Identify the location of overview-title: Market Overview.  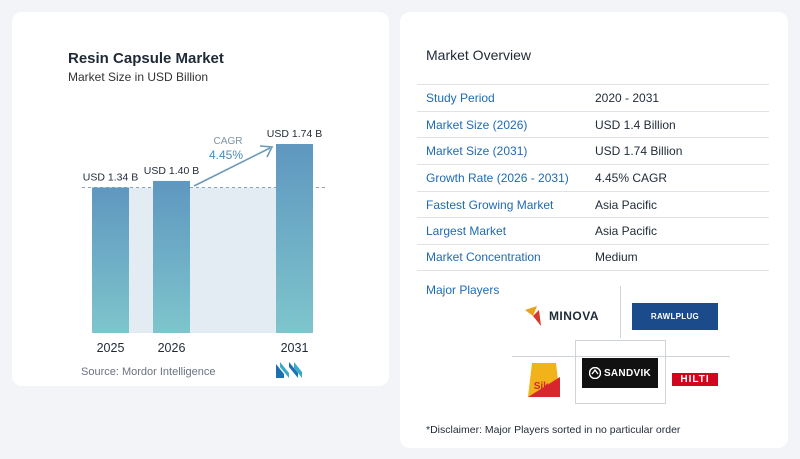
(479, 55).